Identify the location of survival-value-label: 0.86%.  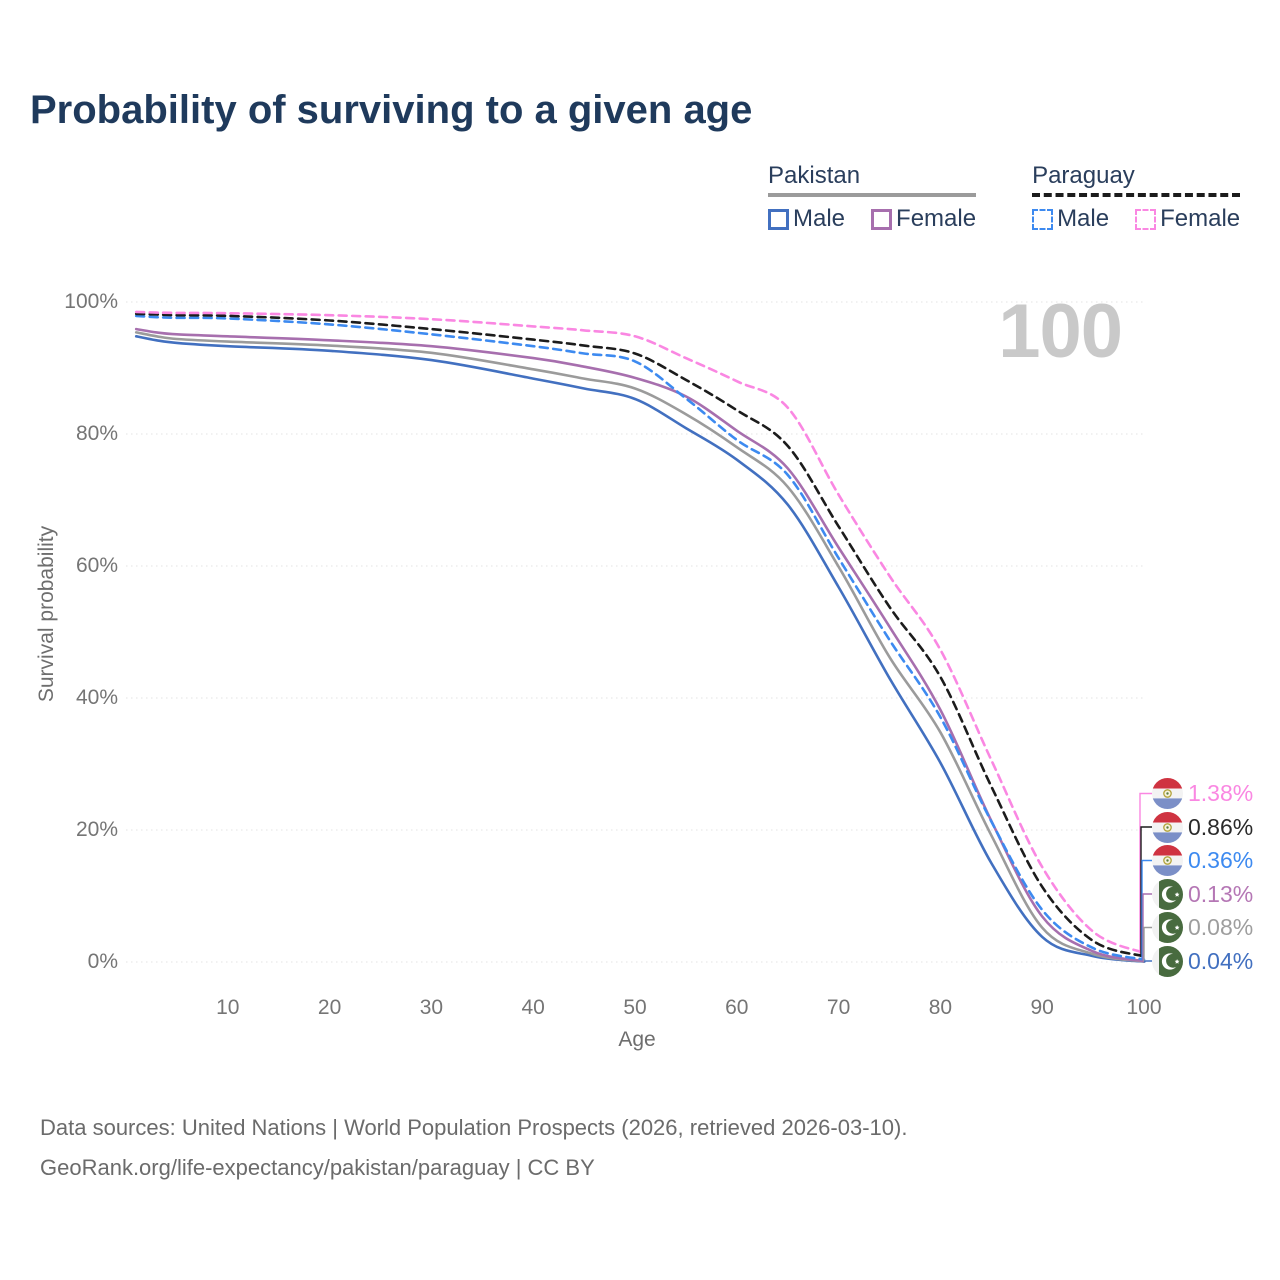
(1221, 826).